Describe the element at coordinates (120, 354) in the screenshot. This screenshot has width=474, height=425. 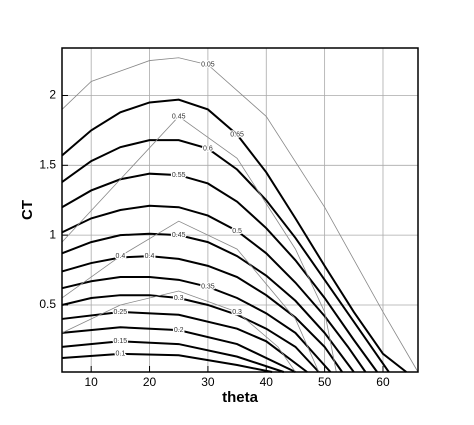
I see `contour-label: 0.1` at that location.